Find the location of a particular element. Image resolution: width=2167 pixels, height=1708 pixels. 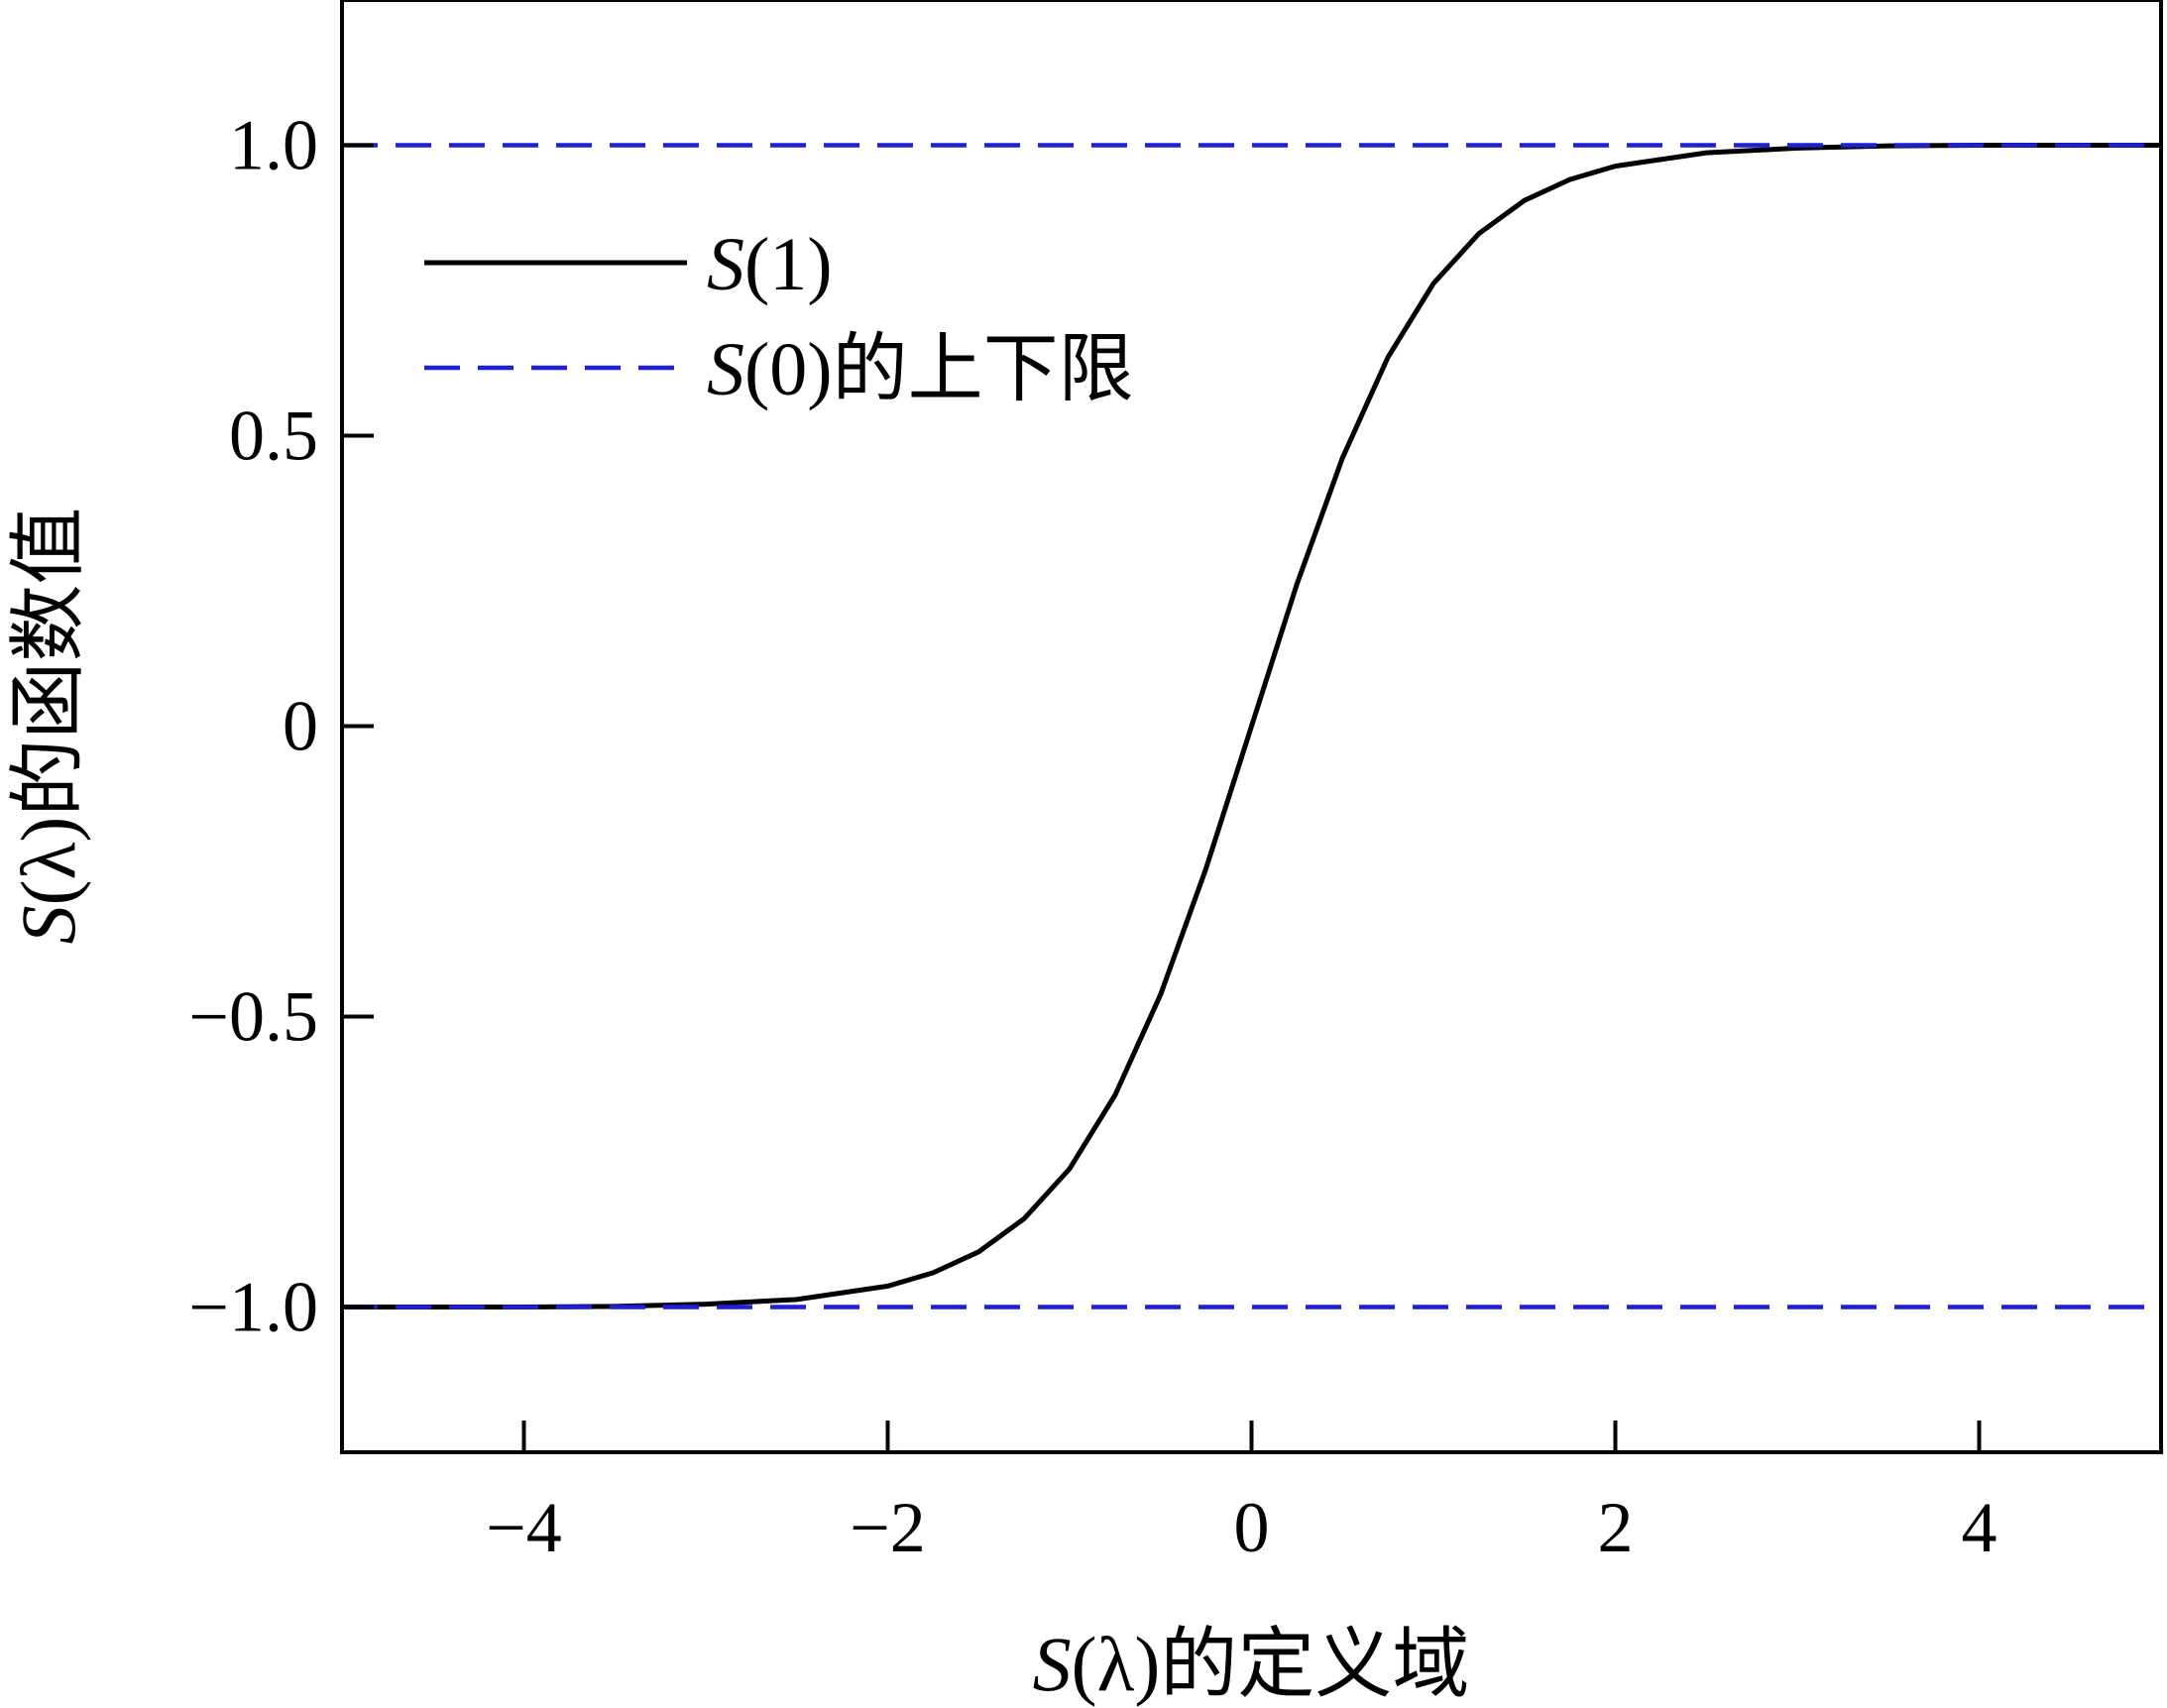

x-tick-label: 0 is located at coordinates (1252, 1527).